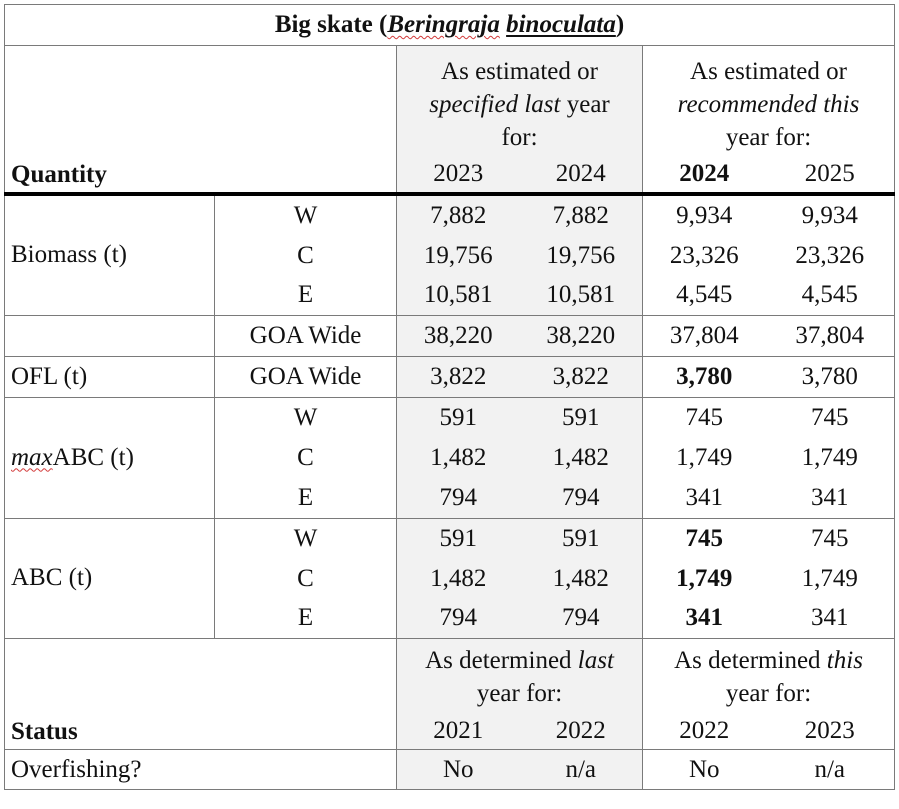  I want to click on status-this-year-header: As determined this year for:, so click(768, 674).